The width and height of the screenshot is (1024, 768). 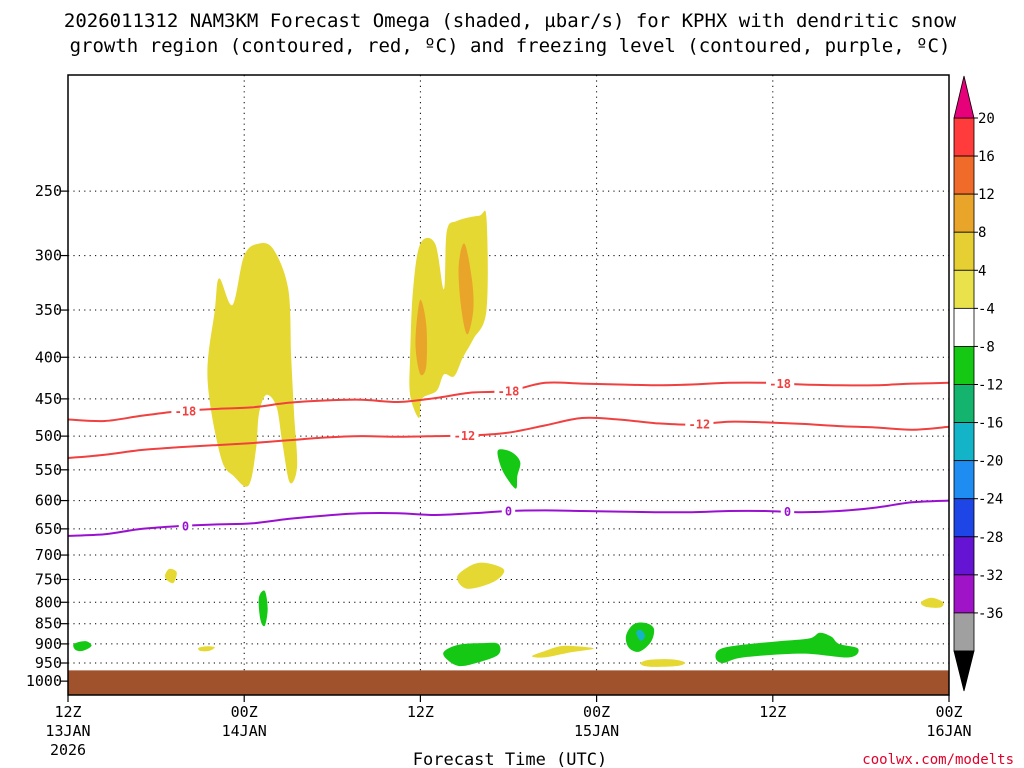 I want to click on colorbar-bottom-arrow, so click(x=964, y=671).